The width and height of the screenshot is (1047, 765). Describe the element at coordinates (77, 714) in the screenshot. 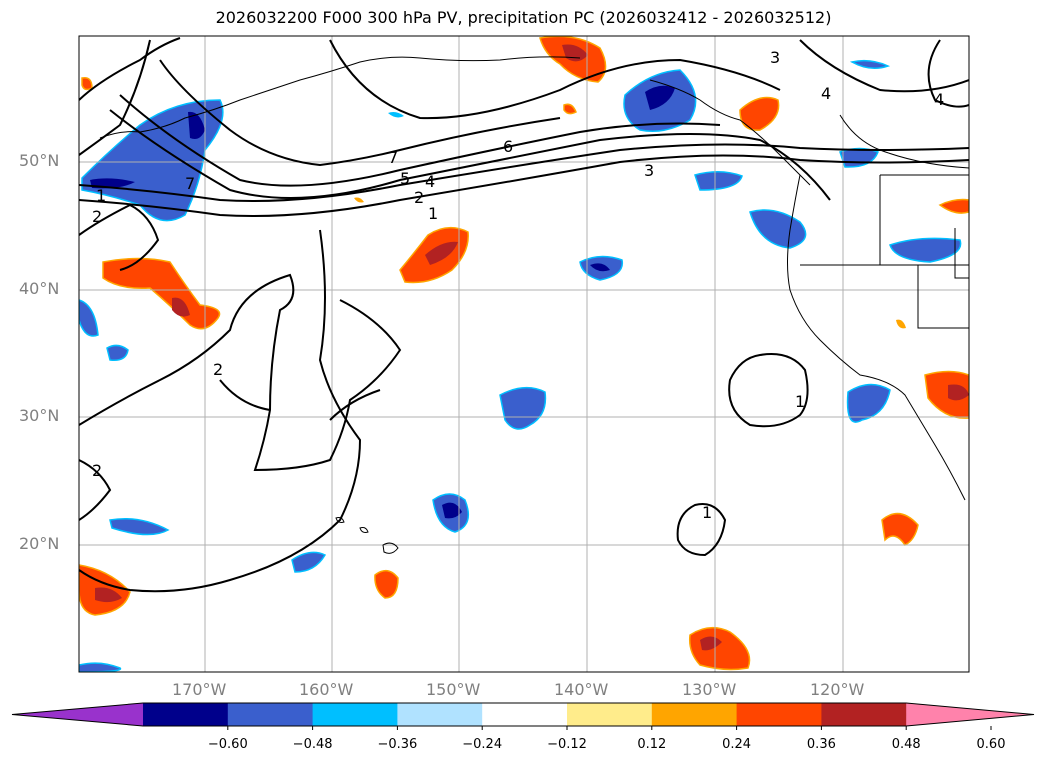

I see `colorbar-extend-low` at that location.